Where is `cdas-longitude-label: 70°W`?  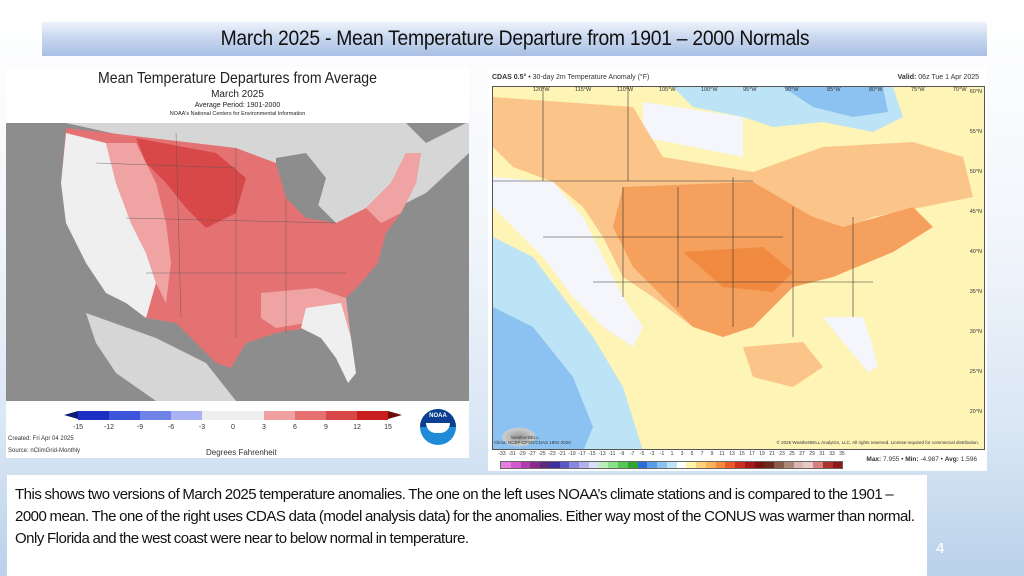
cdas-longitude-label: 70°W is located at coordinates (960, 90).